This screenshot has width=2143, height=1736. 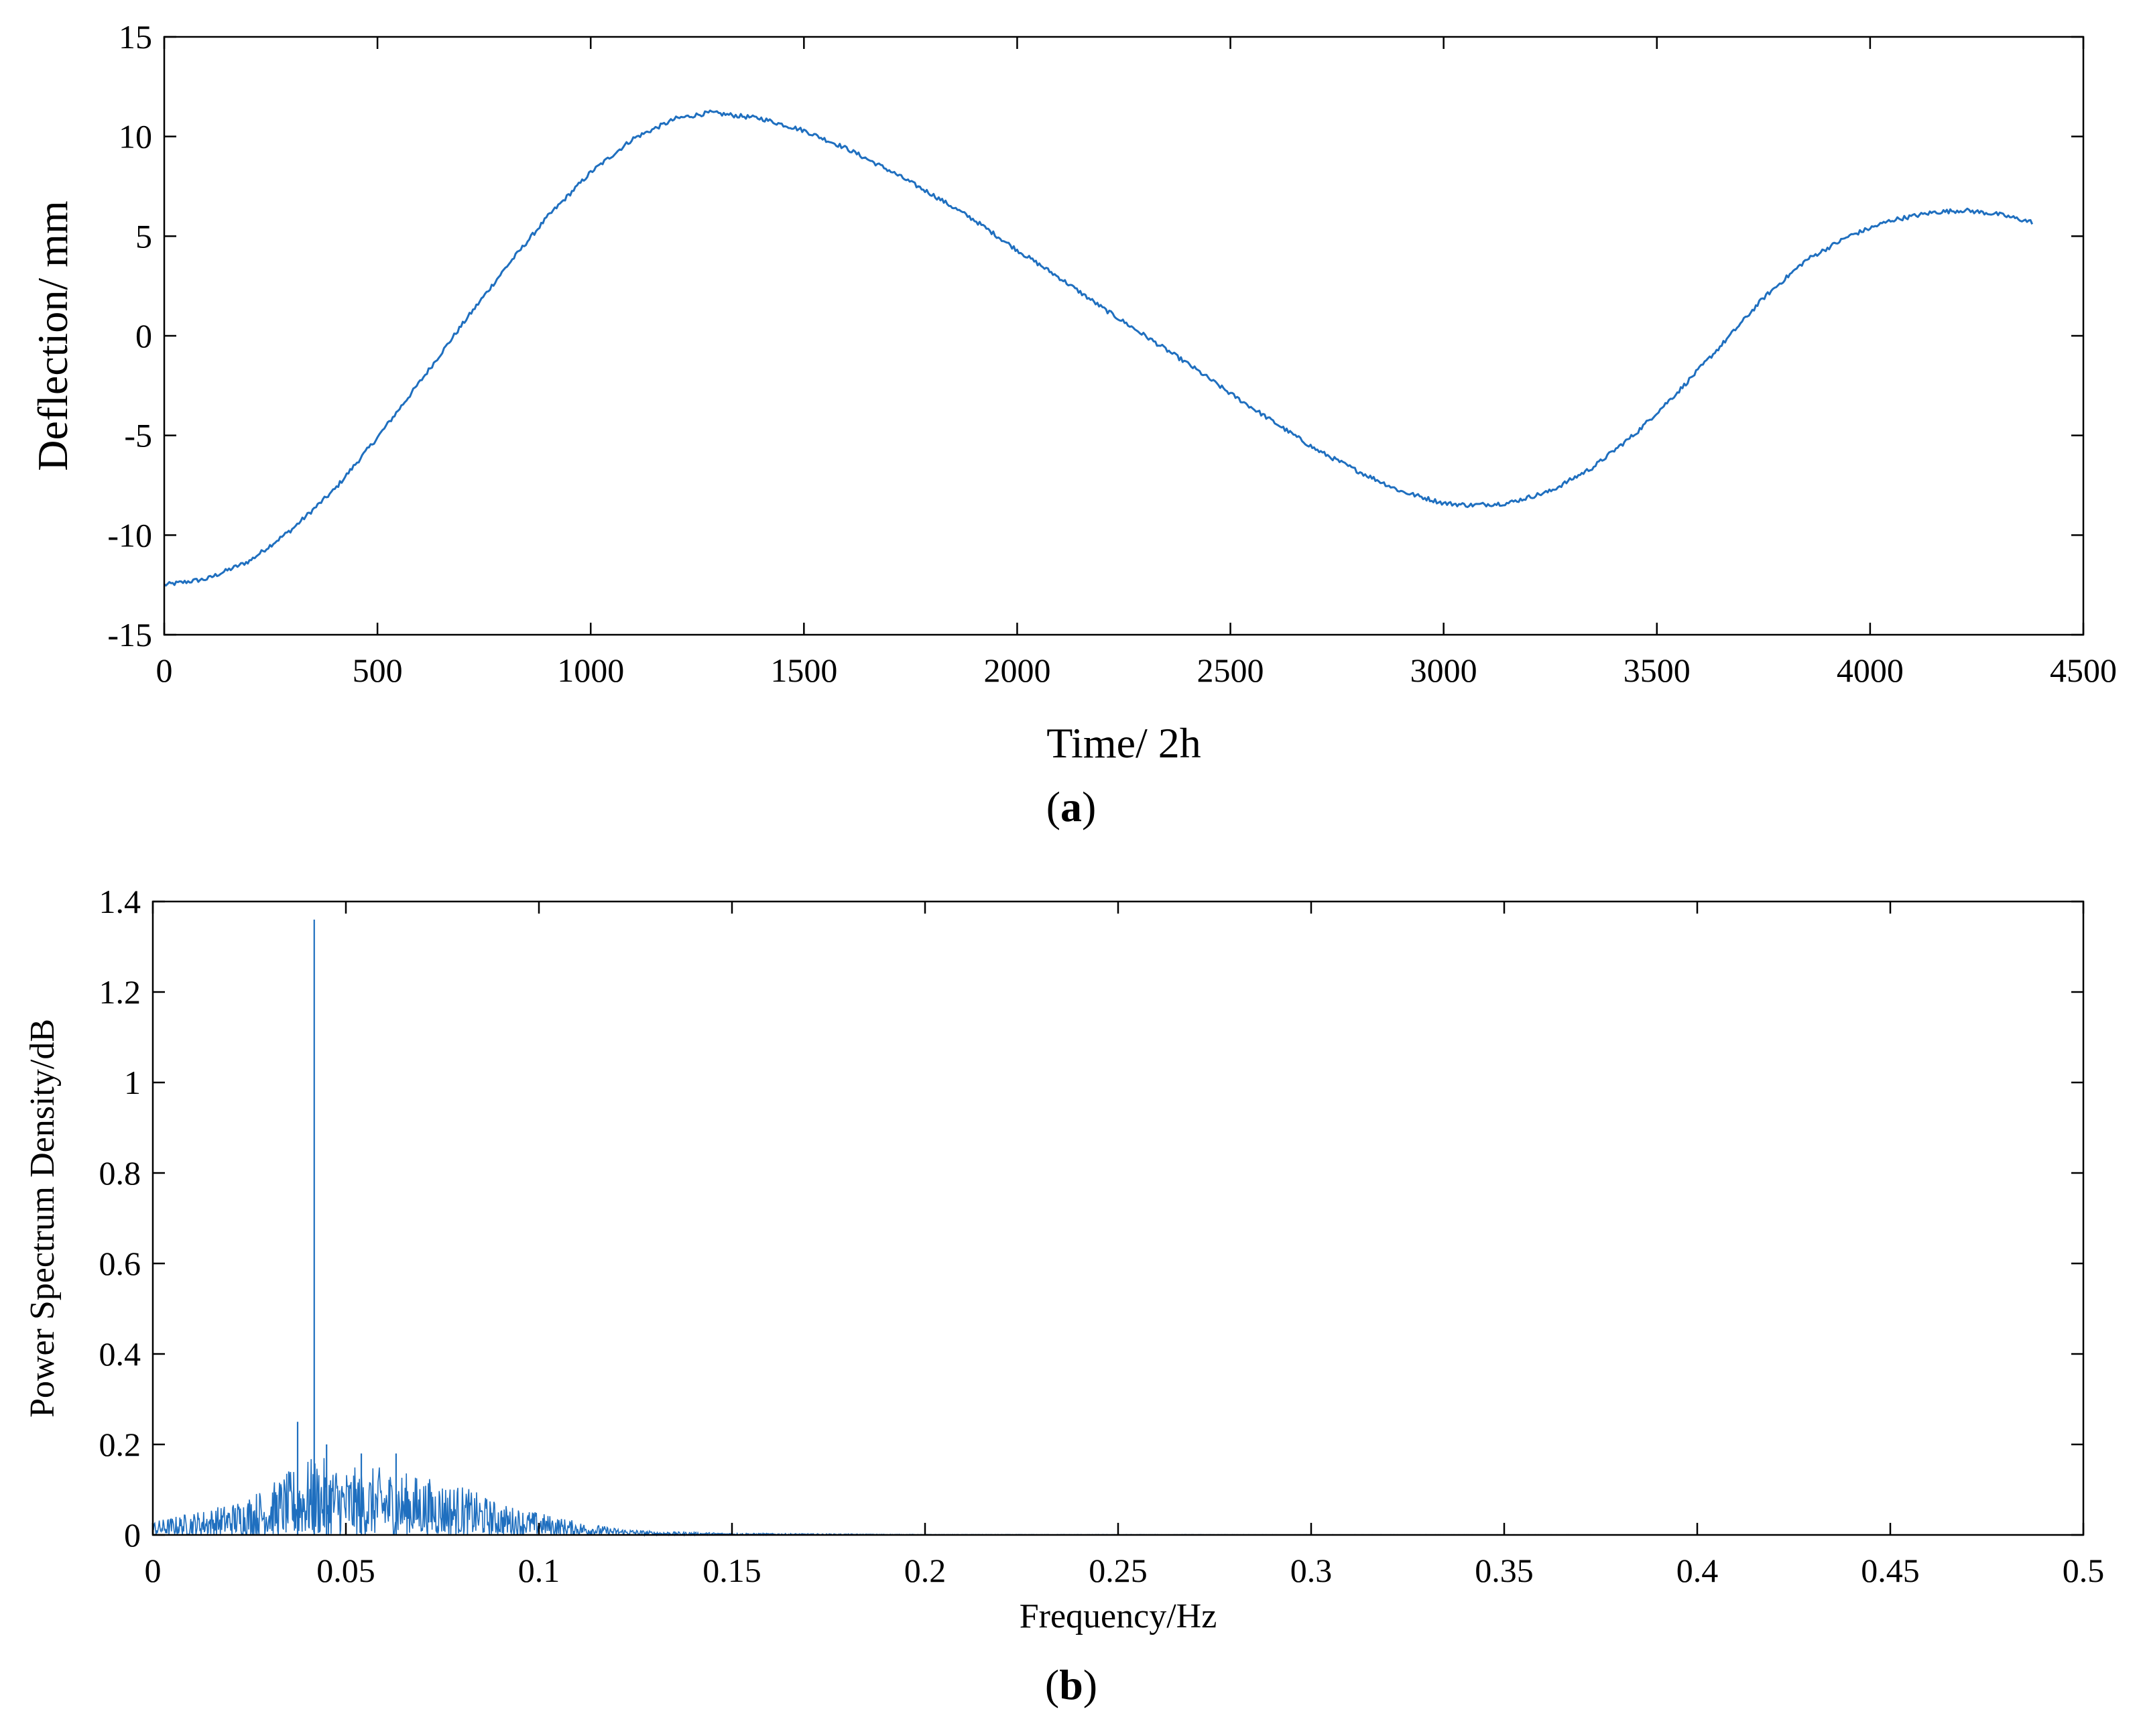 What do you see at coordinates (120, 1263) in the screenshot?
I see `y-tick-label: 0.6` at bounding box center [120, 1263].